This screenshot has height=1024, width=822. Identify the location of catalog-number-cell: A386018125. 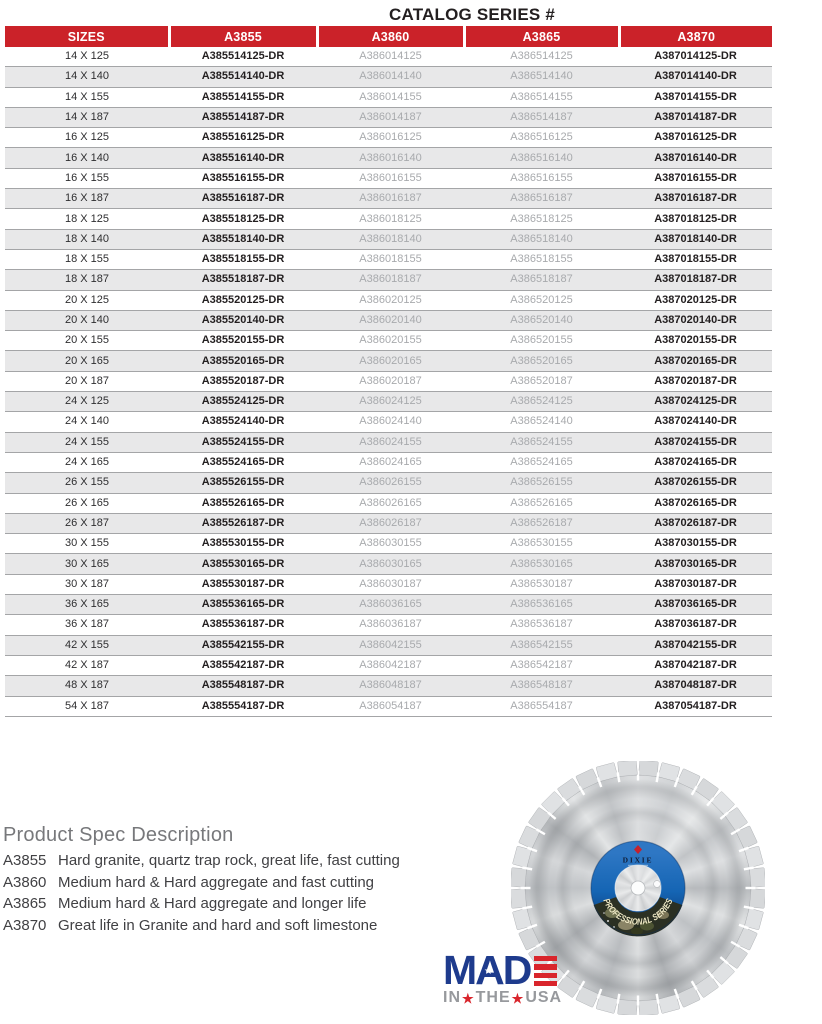
(390, 219).